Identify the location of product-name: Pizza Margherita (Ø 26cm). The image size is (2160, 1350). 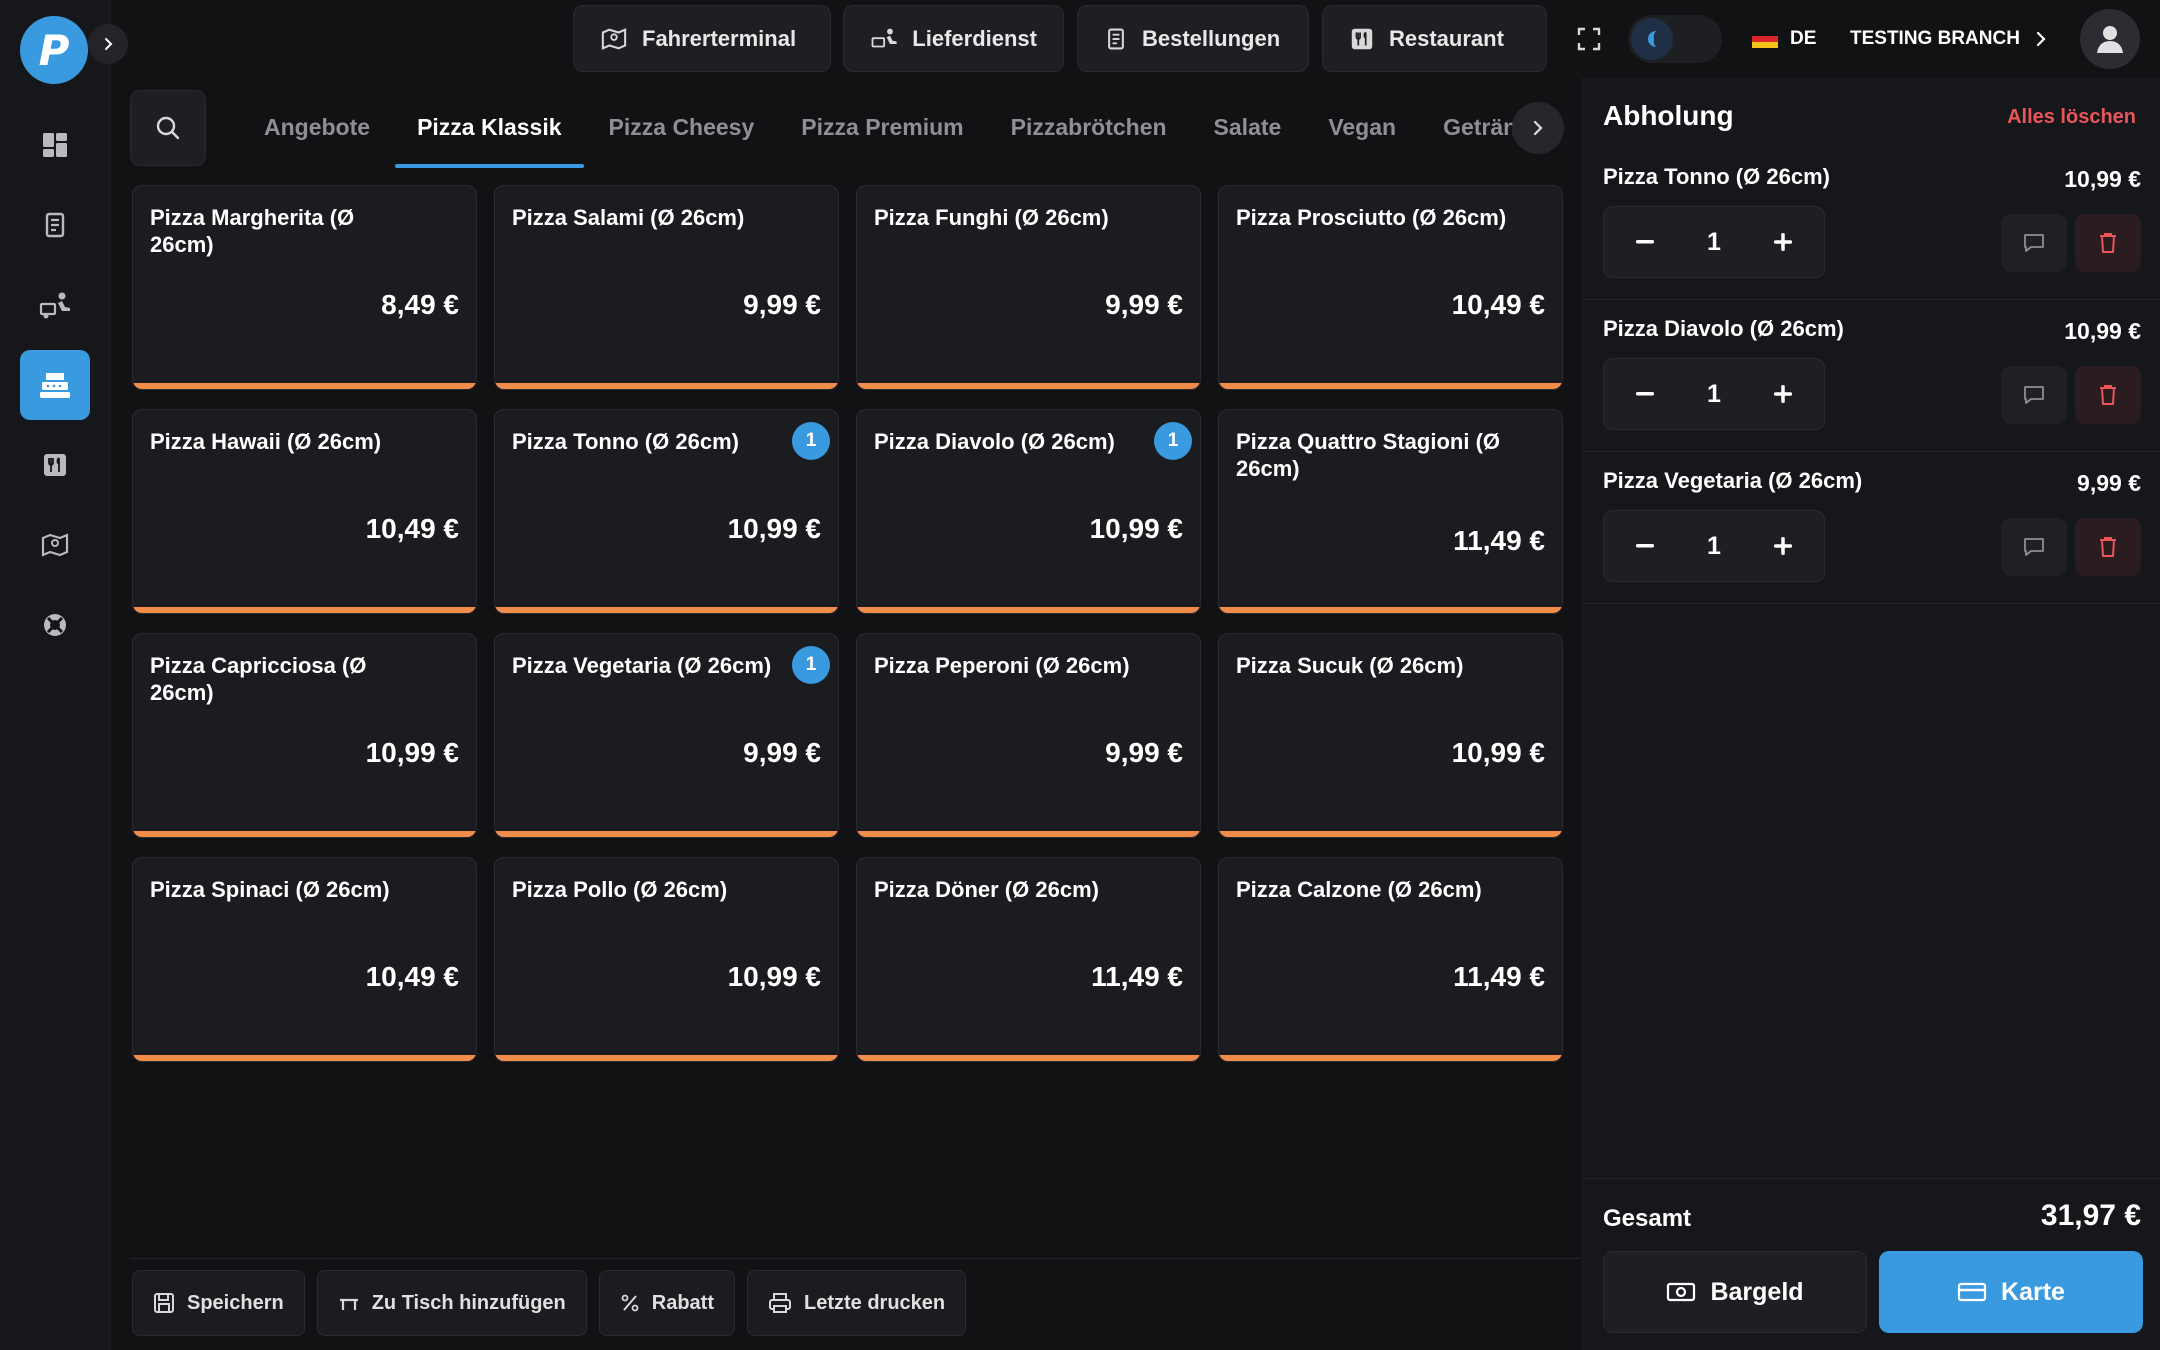
(252, 231).